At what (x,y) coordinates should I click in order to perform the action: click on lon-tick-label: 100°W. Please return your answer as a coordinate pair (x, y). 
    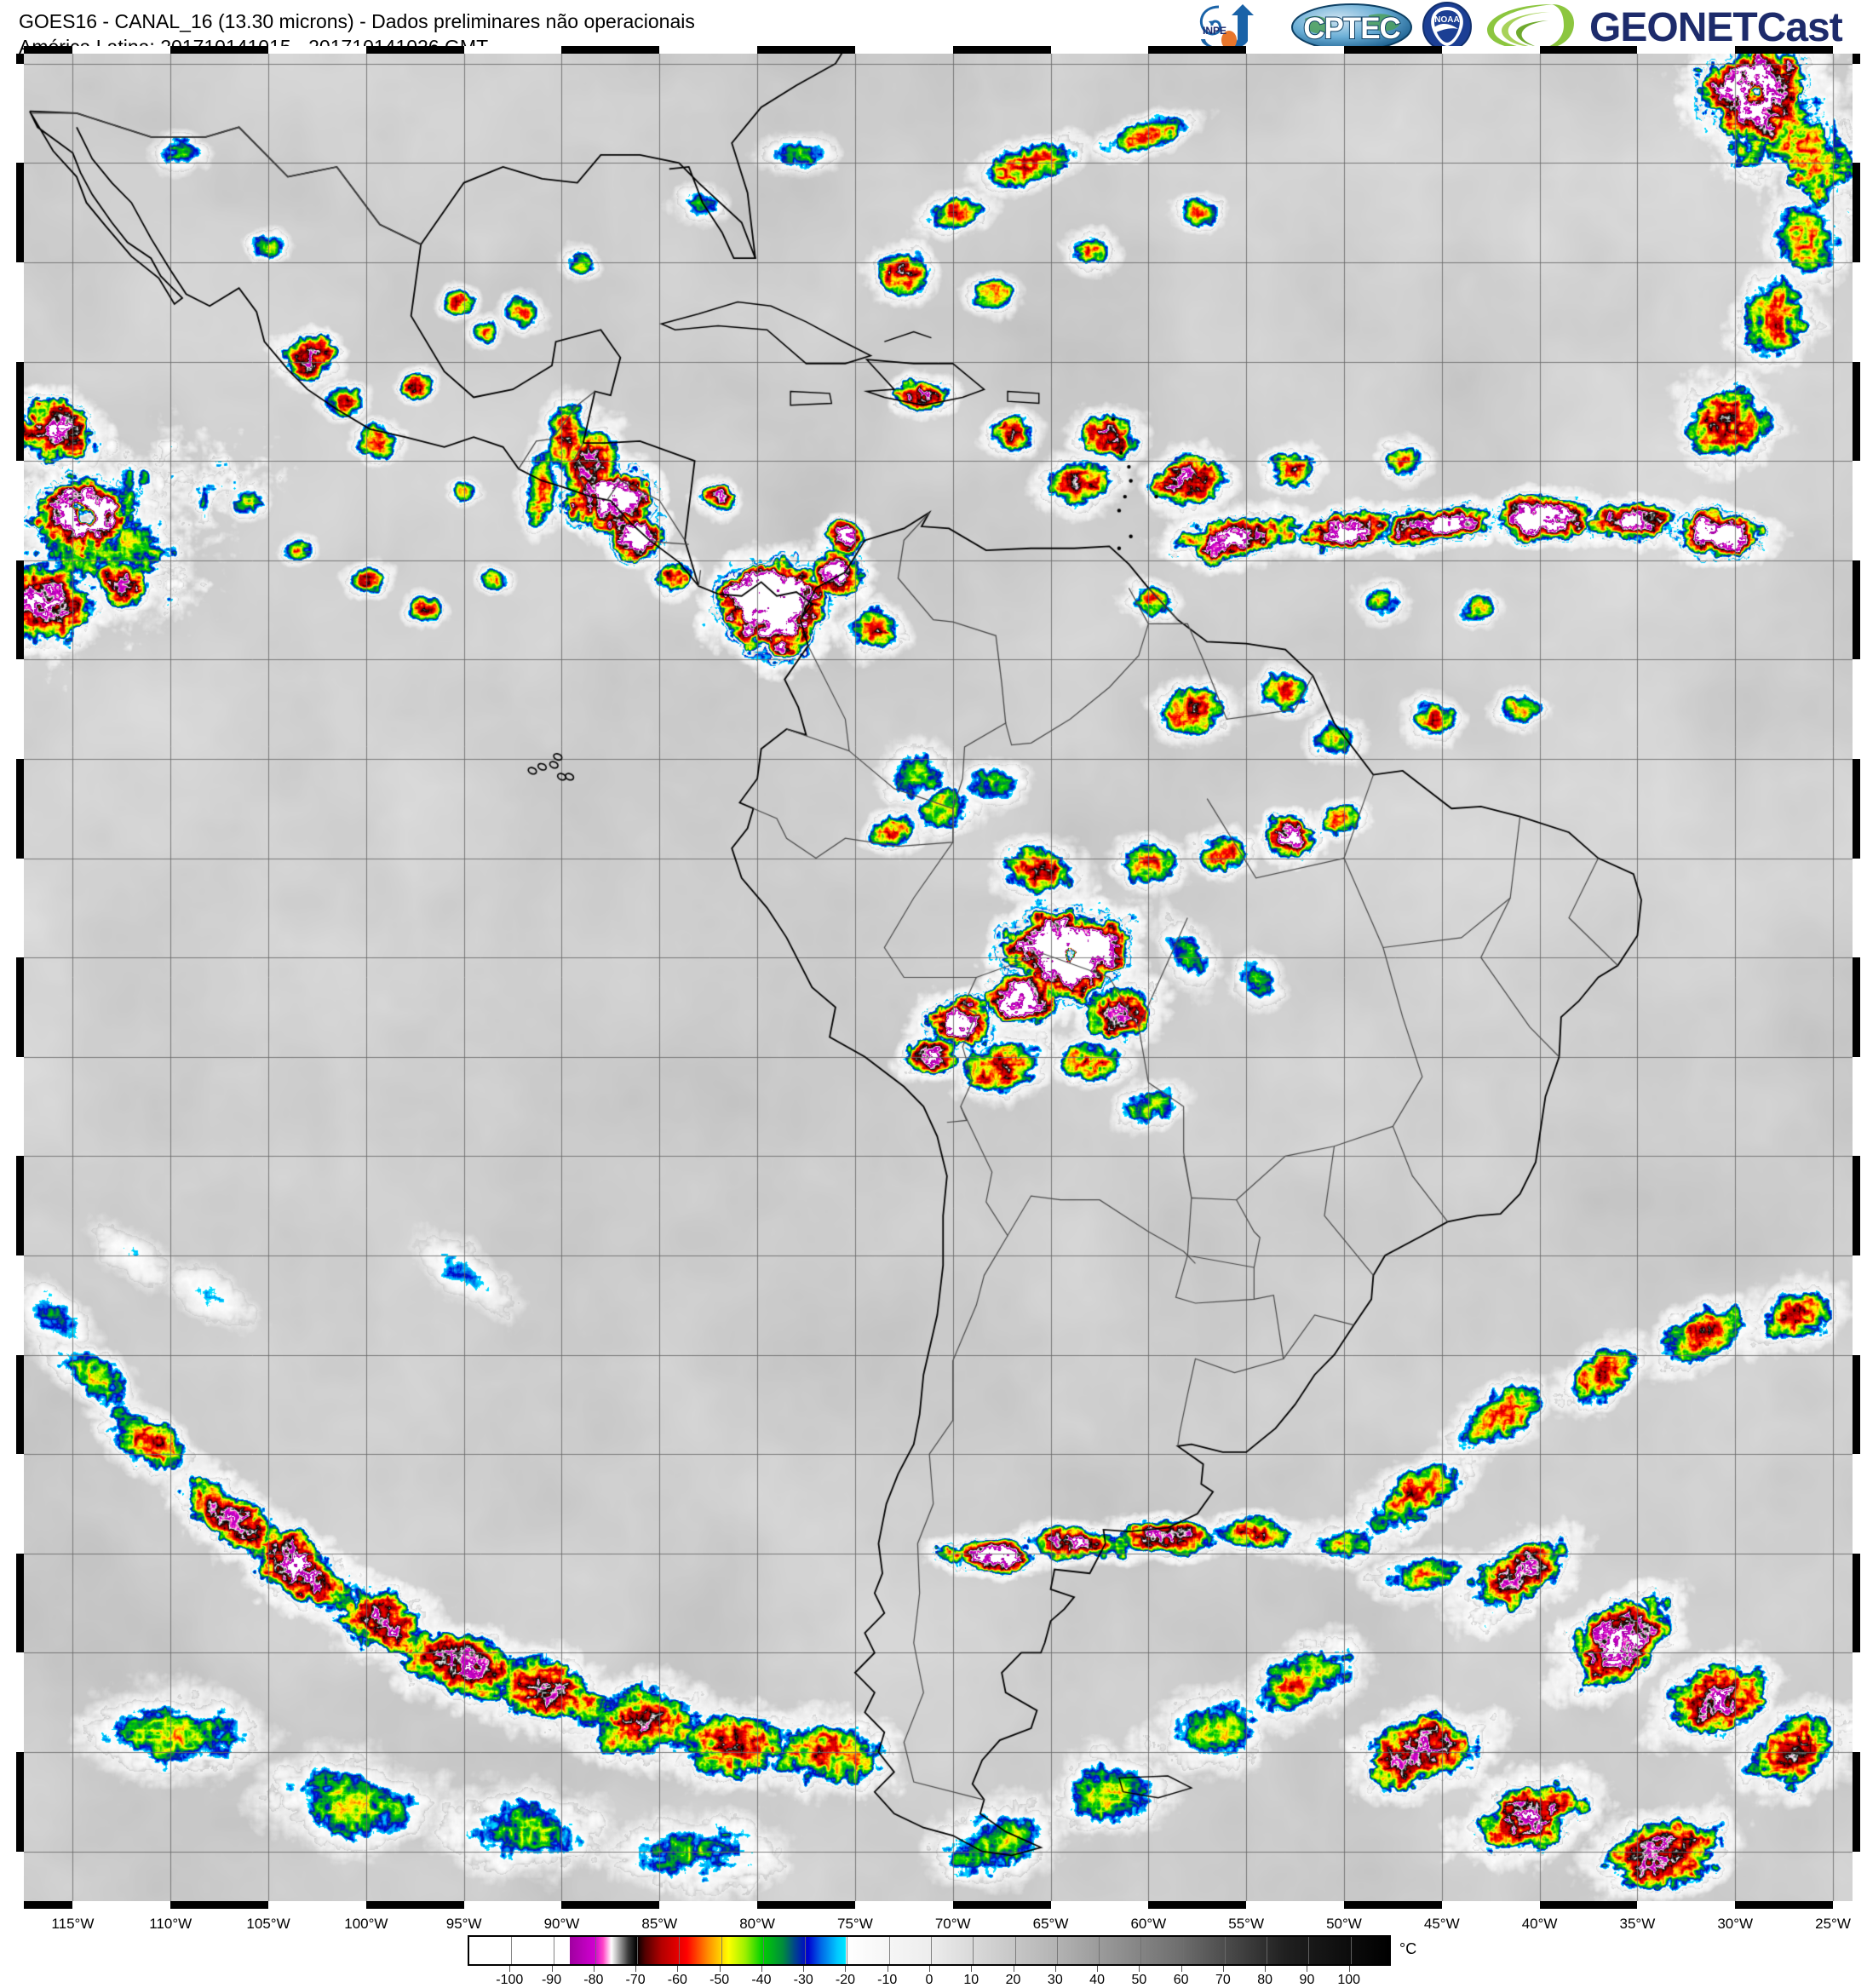
    Looking at the image, I should click on (366, 1924).